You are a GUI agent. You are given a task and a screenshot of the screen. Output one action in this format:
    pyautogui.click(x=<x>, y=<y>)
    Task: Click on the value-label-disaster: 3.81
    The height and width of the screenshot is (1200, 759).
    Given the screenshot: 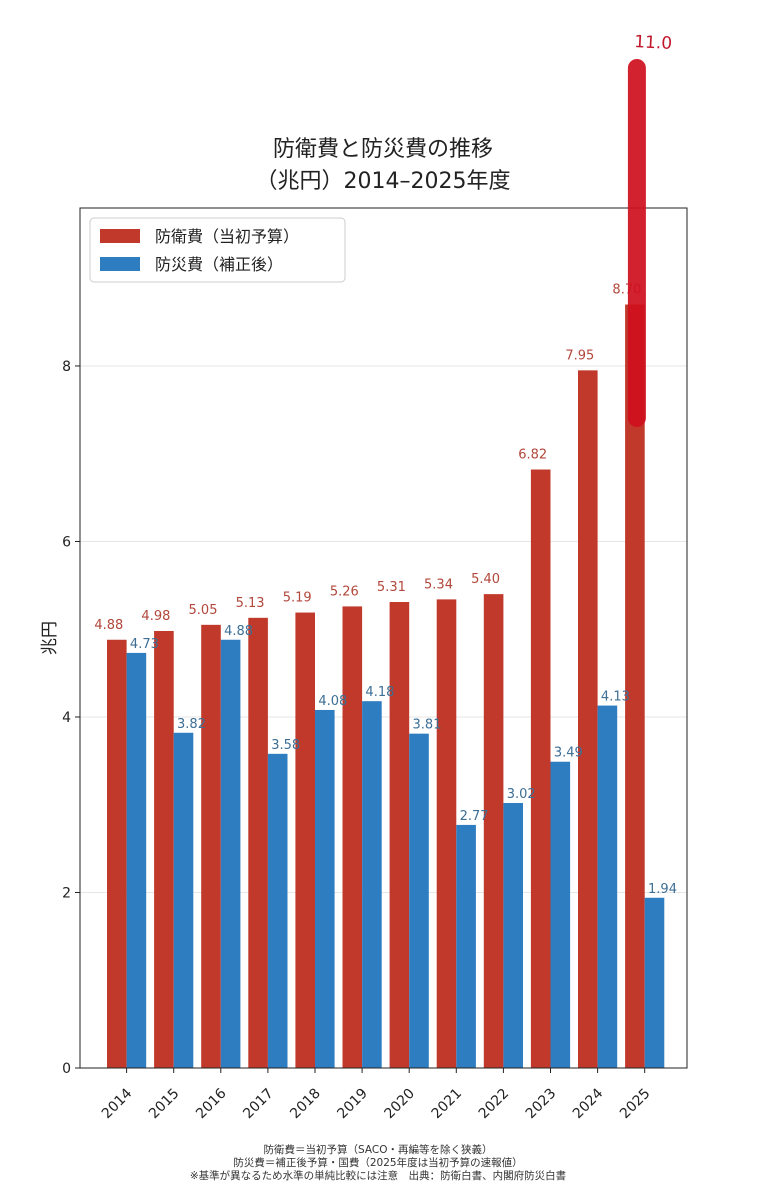 What is the action you would take?
    pyautogui.click(x=427, y=725)
    